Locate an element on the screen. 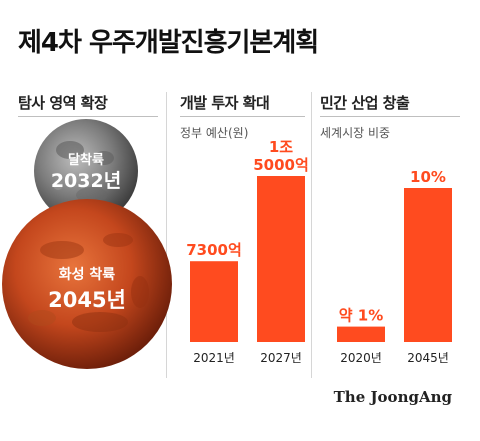  industry-subtitle: 세계시장 비중 is located at coordinates (355, 133).